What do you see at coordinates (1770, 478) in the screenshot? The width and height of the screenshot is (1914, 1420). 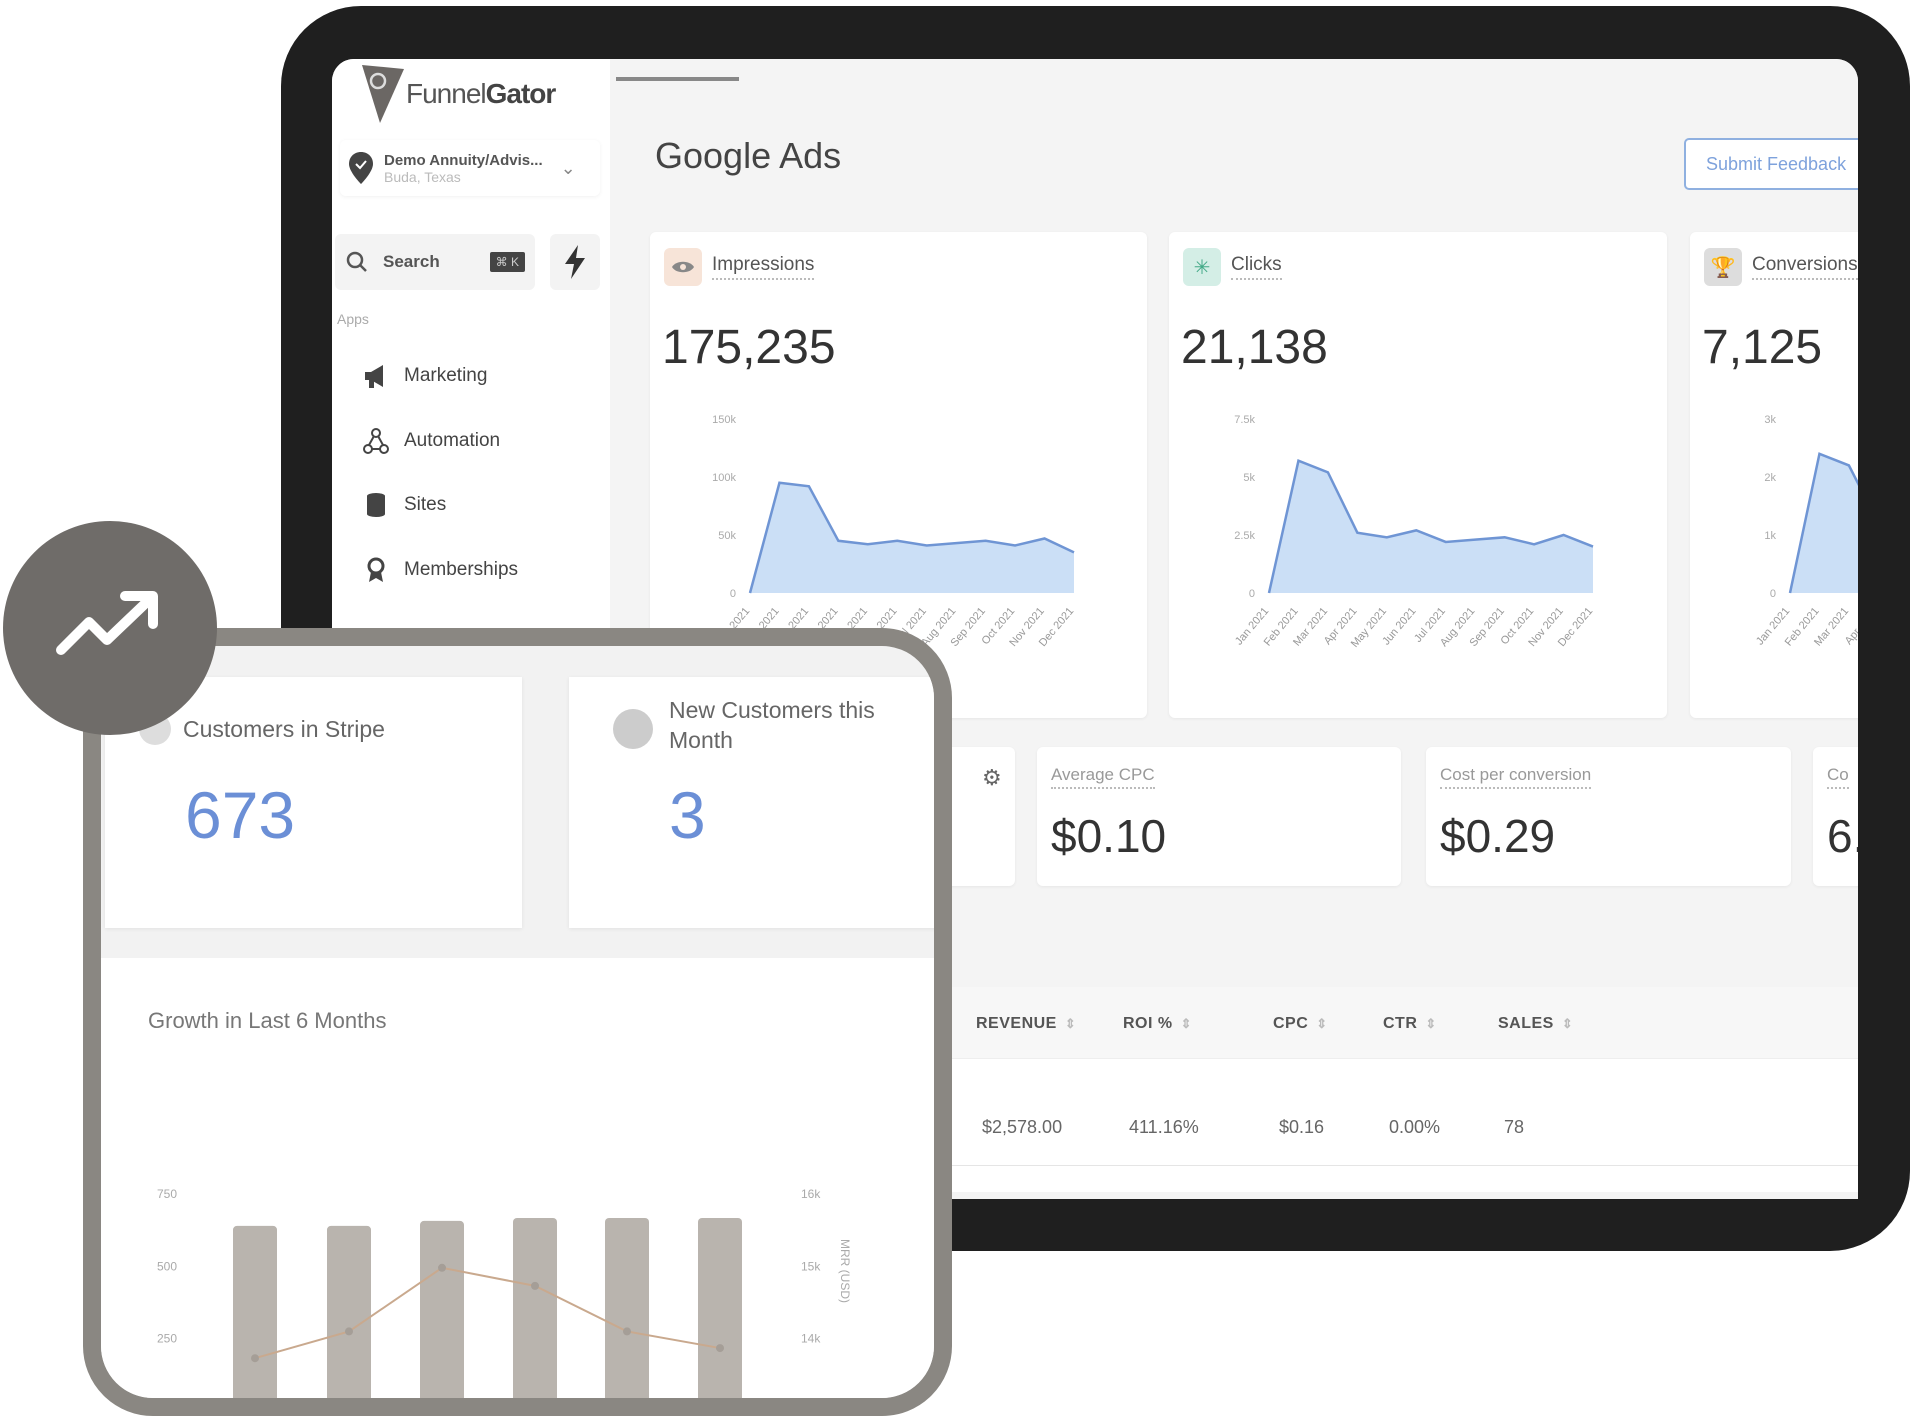 I see `y-tick-label: 2k` at bounding box center [1770, 478].